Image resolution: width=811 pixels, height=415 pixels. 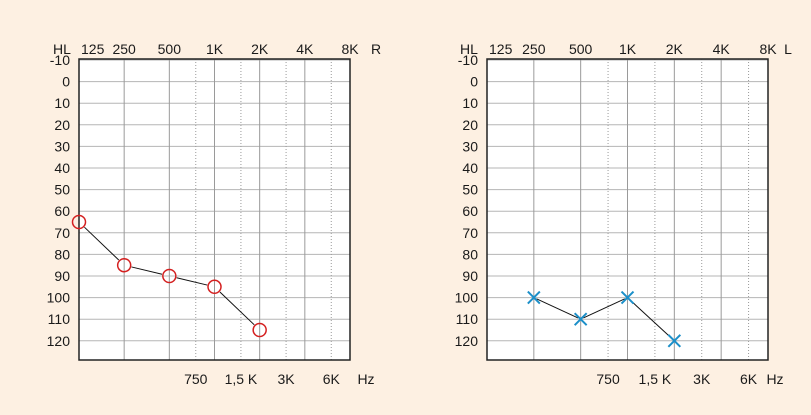 What do you see at coordinates (376, 49) in the screenshot?
I see `ear-label: R` at bounding box center [376, 49].